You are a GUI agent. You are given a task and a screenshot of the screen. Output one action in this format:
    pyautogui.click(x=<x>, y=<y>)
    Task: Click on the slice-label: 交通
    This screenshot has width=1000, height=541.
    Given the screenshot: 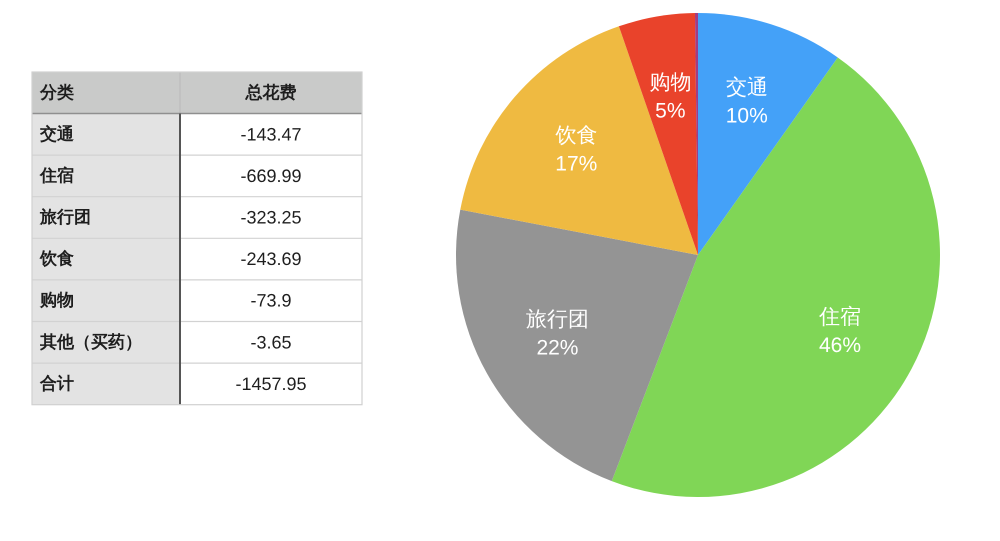 What is the action you would take?
    pyautogui.click(x=747, y=87)
    